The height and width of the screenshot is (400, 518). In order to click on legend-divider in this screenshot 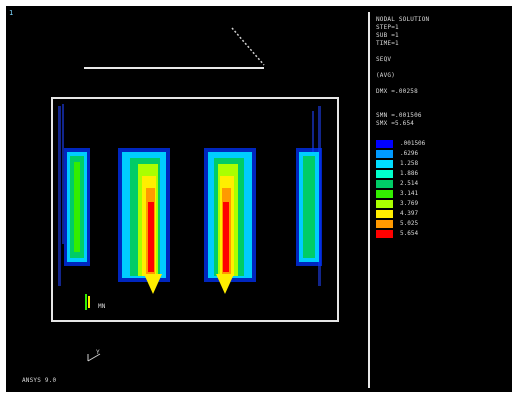, I will do `click(369, 200)`.